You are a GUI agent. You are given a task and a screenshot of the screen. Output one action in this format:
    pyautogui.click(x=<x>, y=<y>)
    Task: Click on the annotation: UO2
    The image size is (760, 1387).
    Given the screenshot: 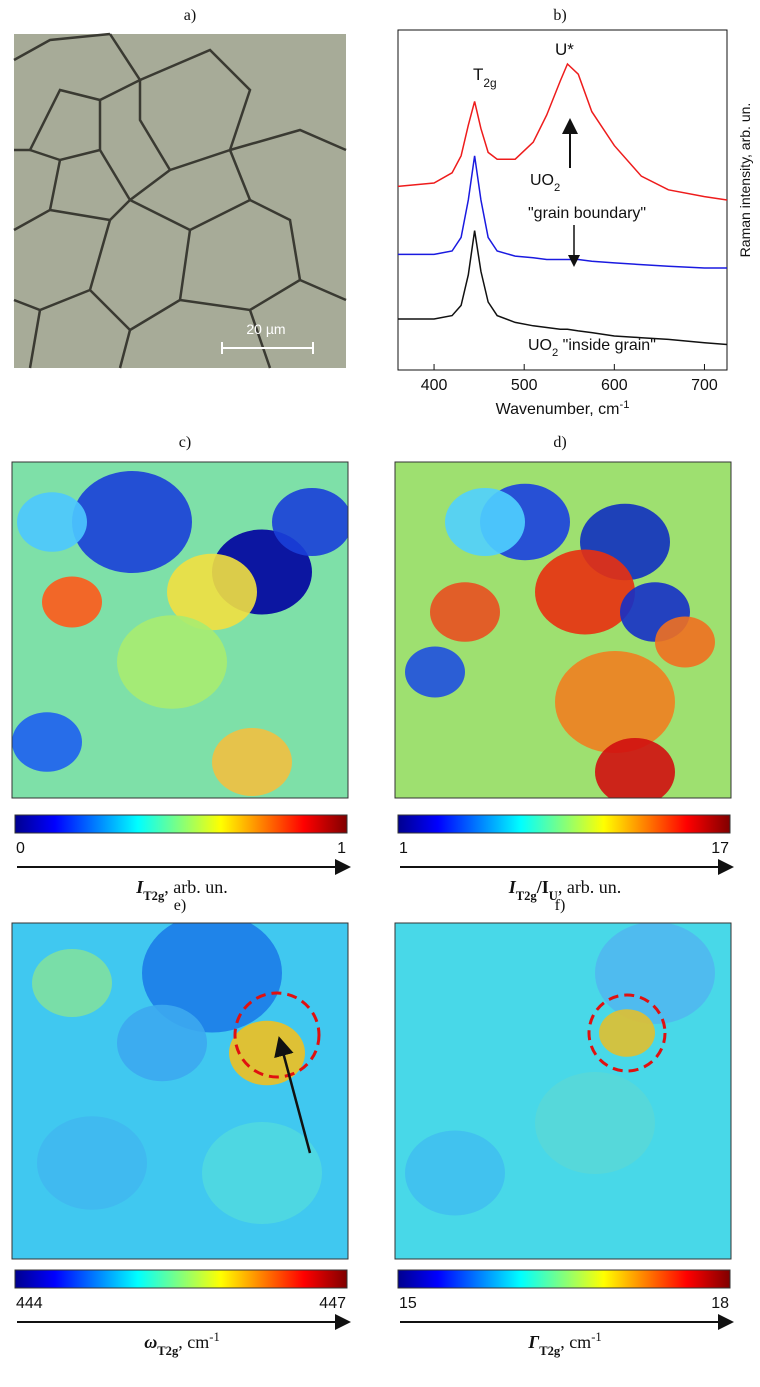 What is the action you would take?
    pyautogui.click(x=545, y=183)
    